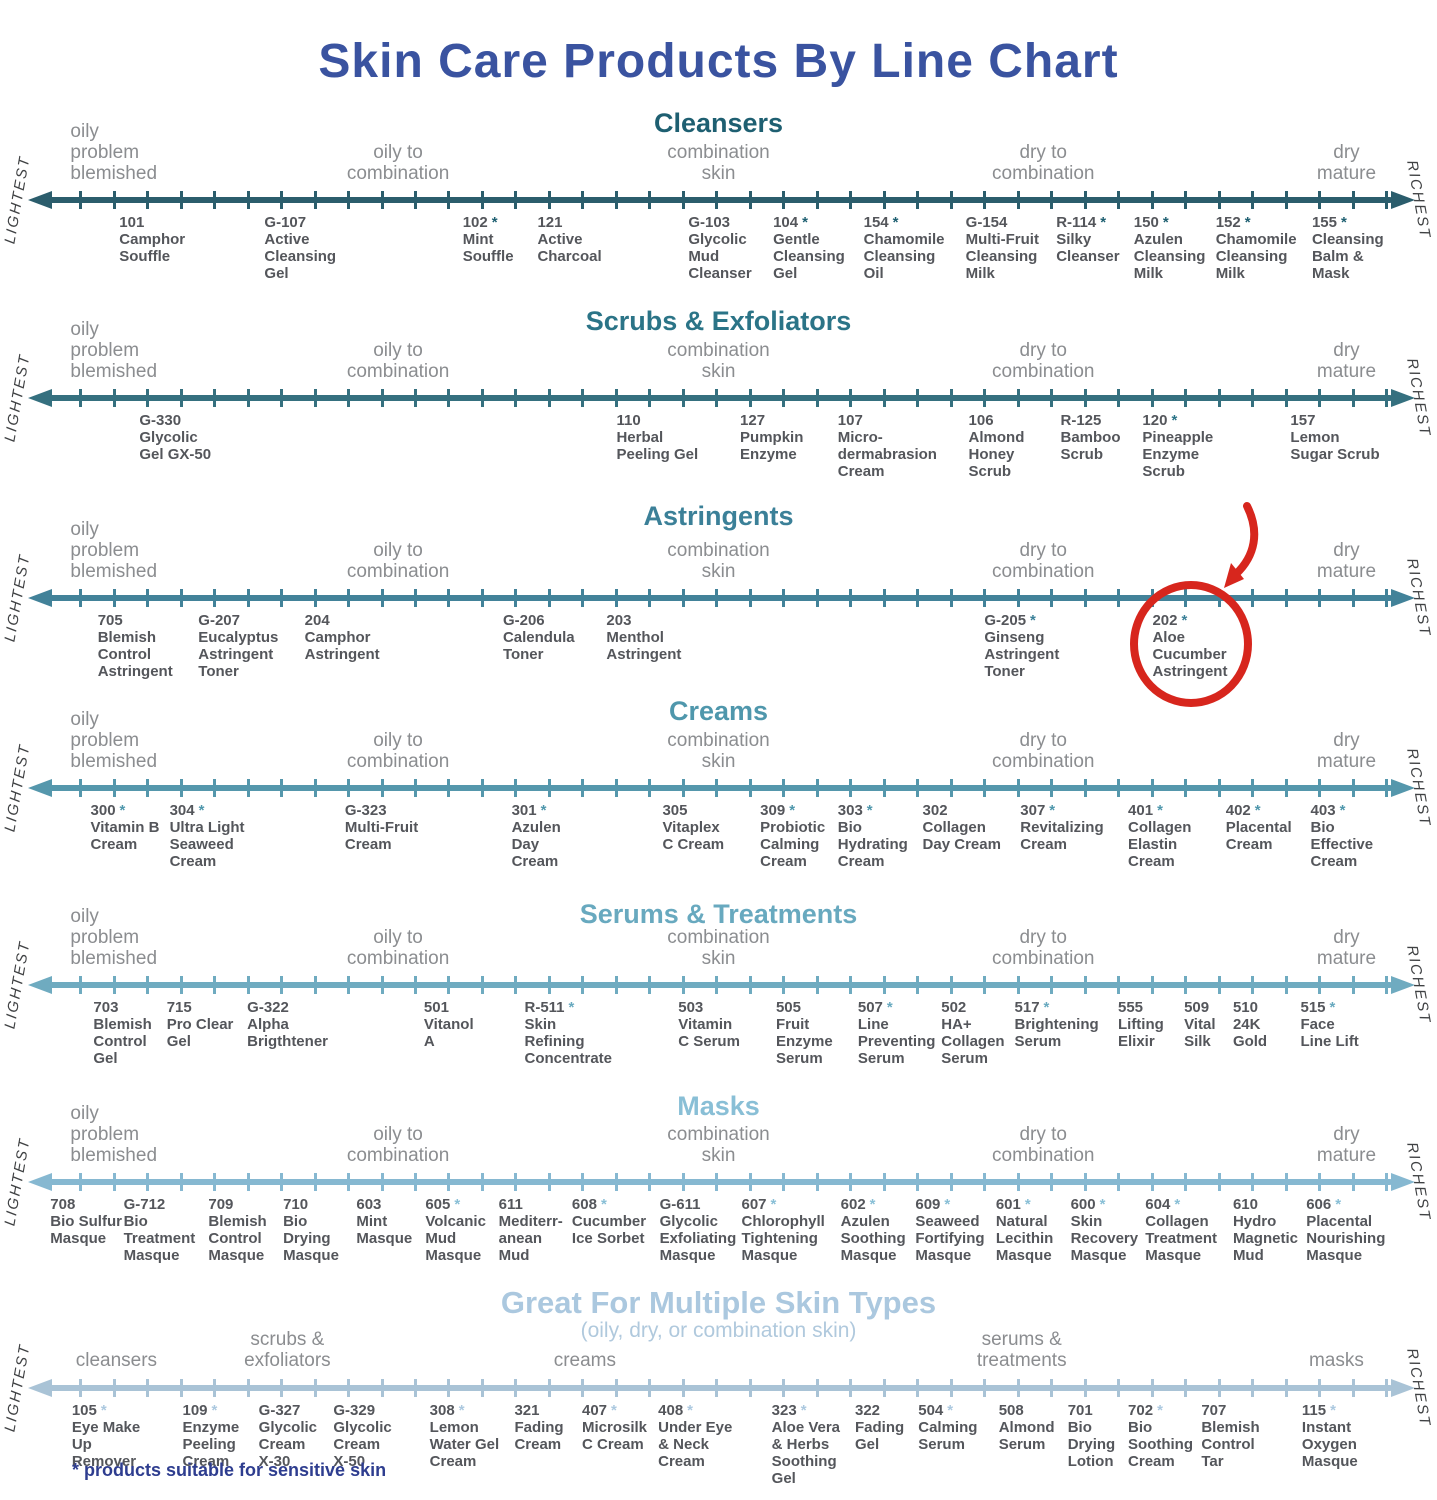  I want to click on product-name: Placental Cream, so click(1258, 836).